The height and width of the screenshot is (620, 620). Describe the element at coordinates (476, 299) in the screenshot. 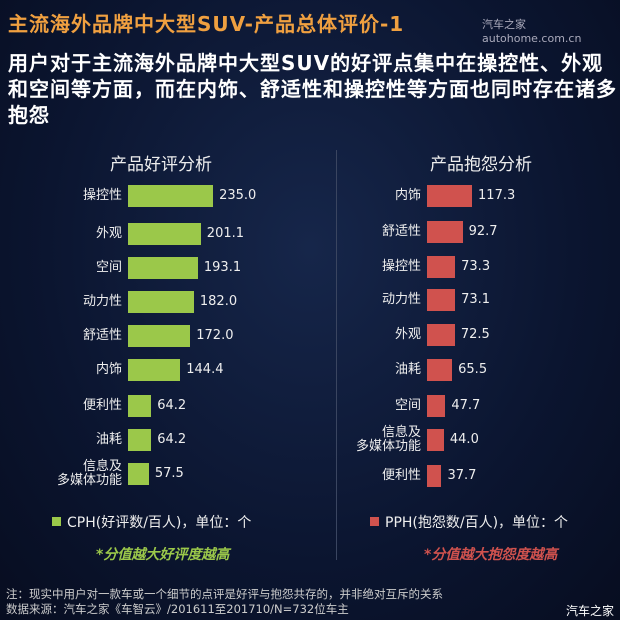

I see `value-label: 73.1` at that location.